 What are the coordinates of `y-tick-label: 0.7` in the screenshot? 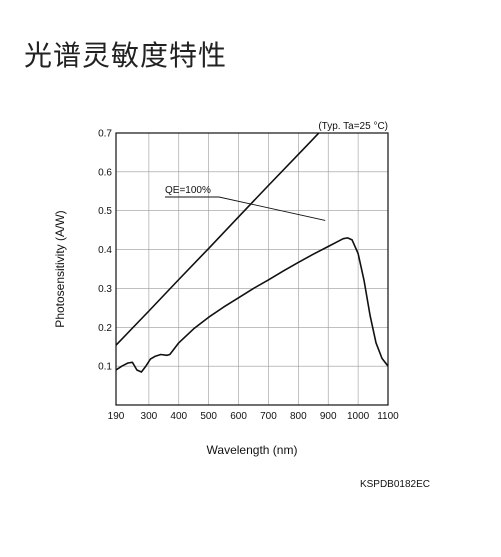 It's located at (105, 134).